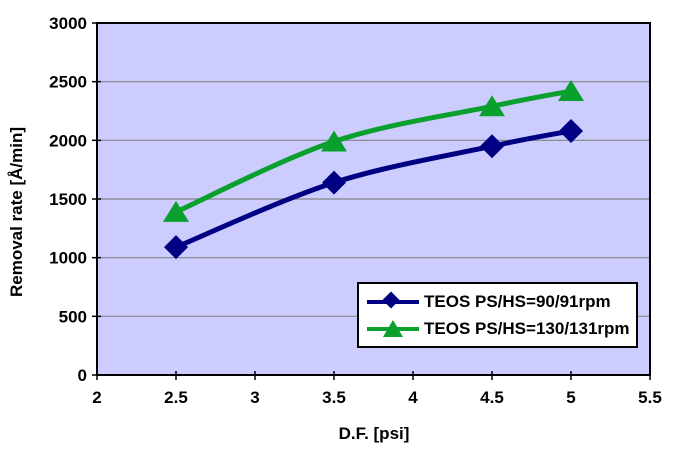  What do you see at coordinates (68, 199) in the screenshot?
I see `y-tick-label: 1500` at bounding box center [68, 199].